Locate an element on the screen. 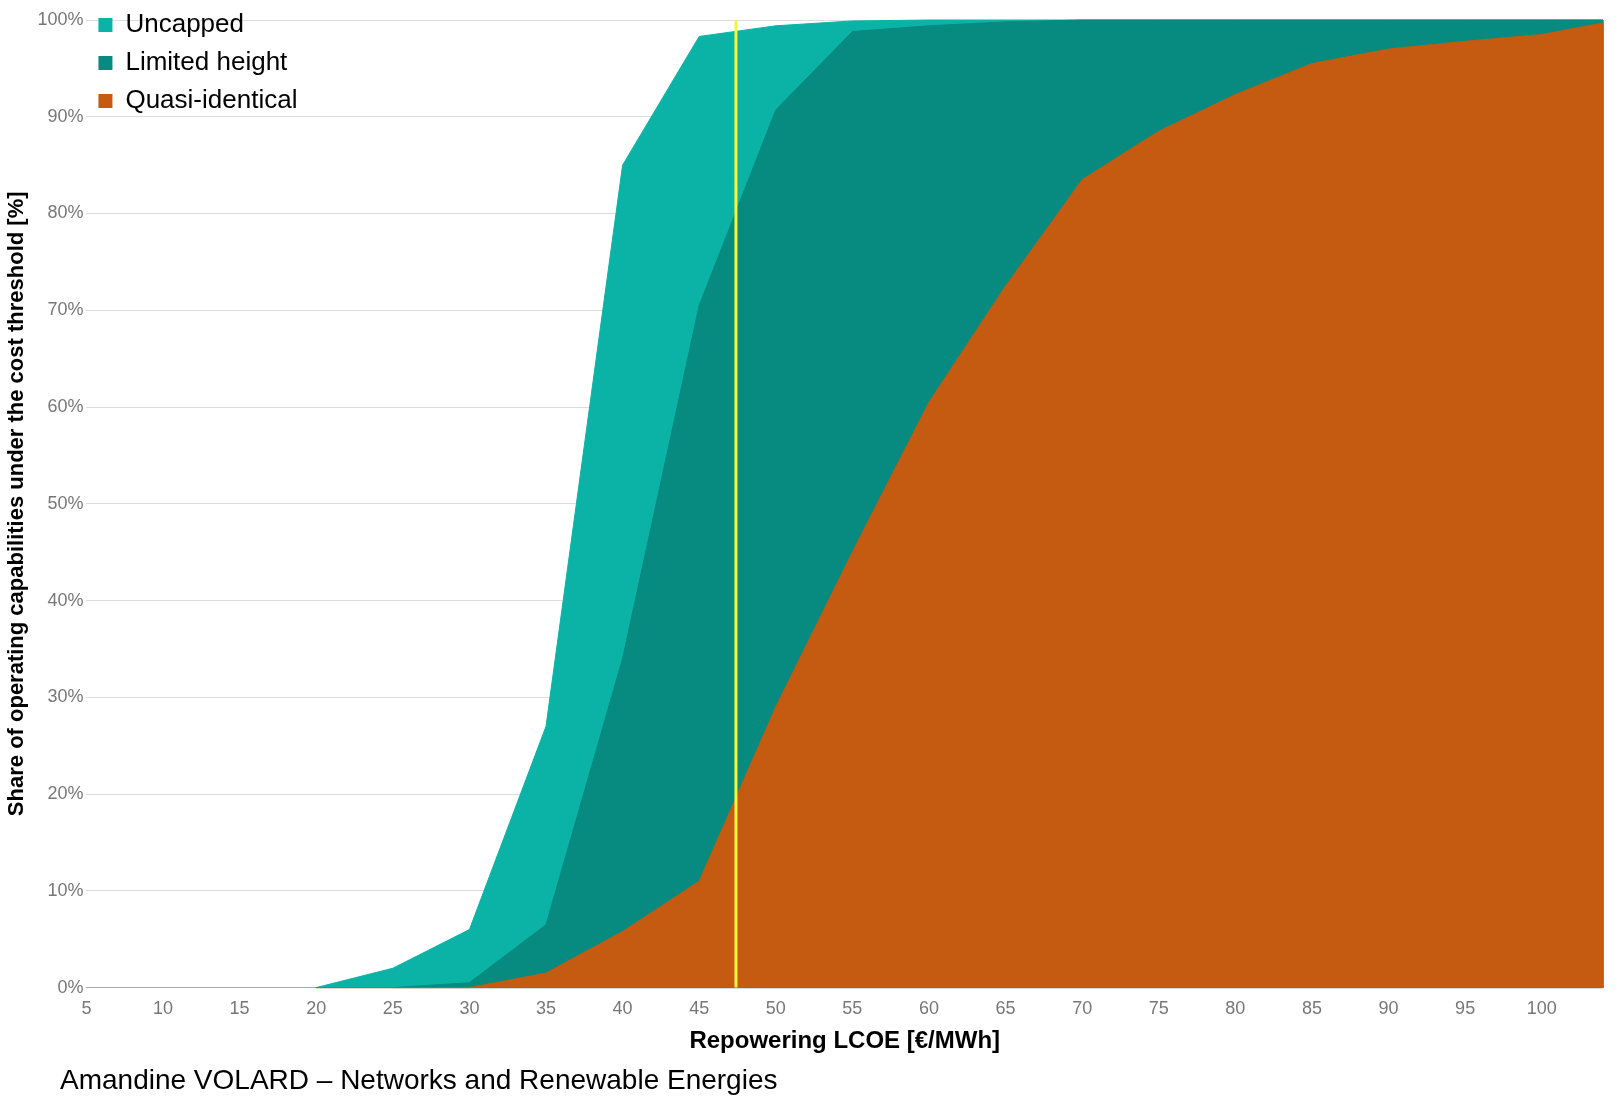  x-tick-label: 70 is located at coordinates (1082, 1008).